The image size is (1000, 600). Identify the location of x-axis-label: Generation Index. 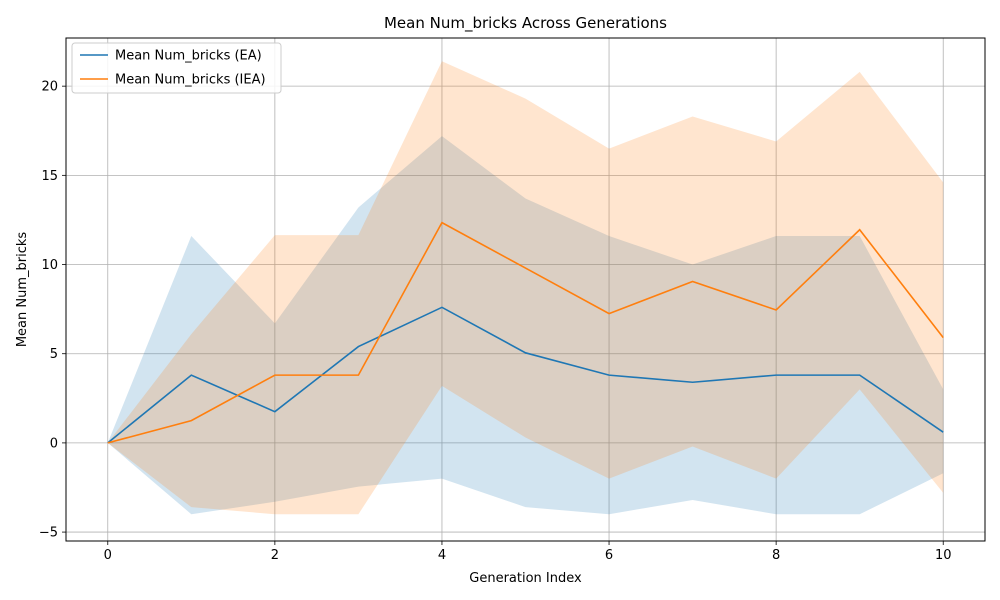
(525, 578).